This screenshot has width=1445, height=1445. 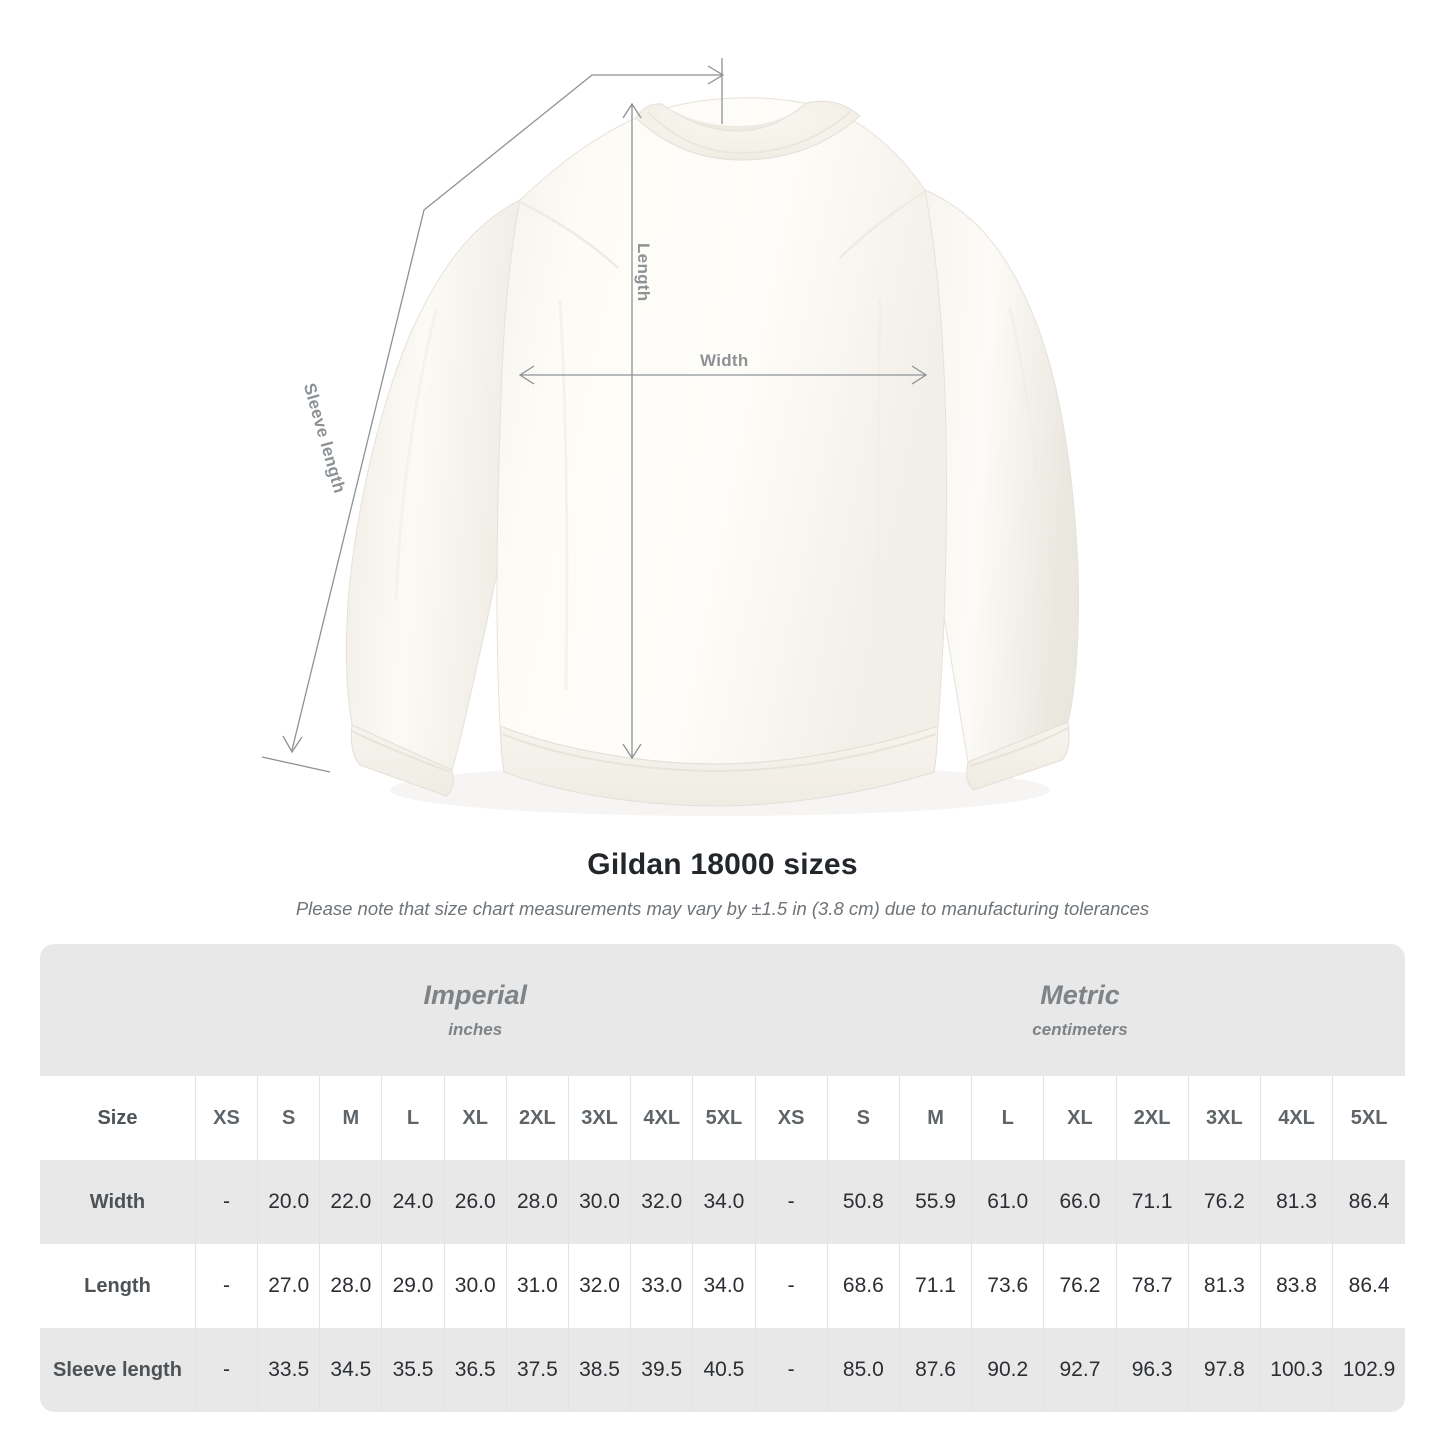 What do you see at coordinates (1007, 1118) in the screenshot?
I see `size-header-metric-l: L` at bounding box center [1007, 1118].